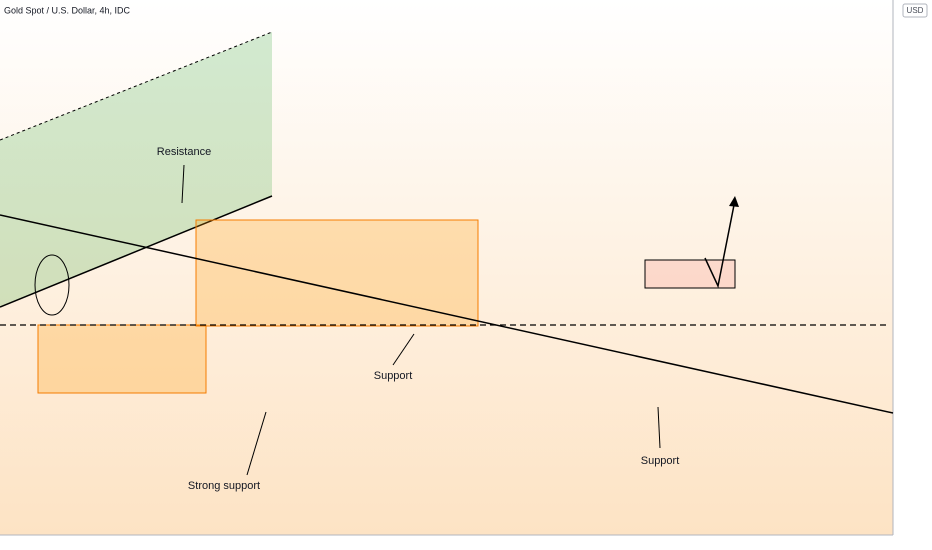  Describe the element at coordinates (136, 251) in the screenshot. I see `trend-line` at that location.